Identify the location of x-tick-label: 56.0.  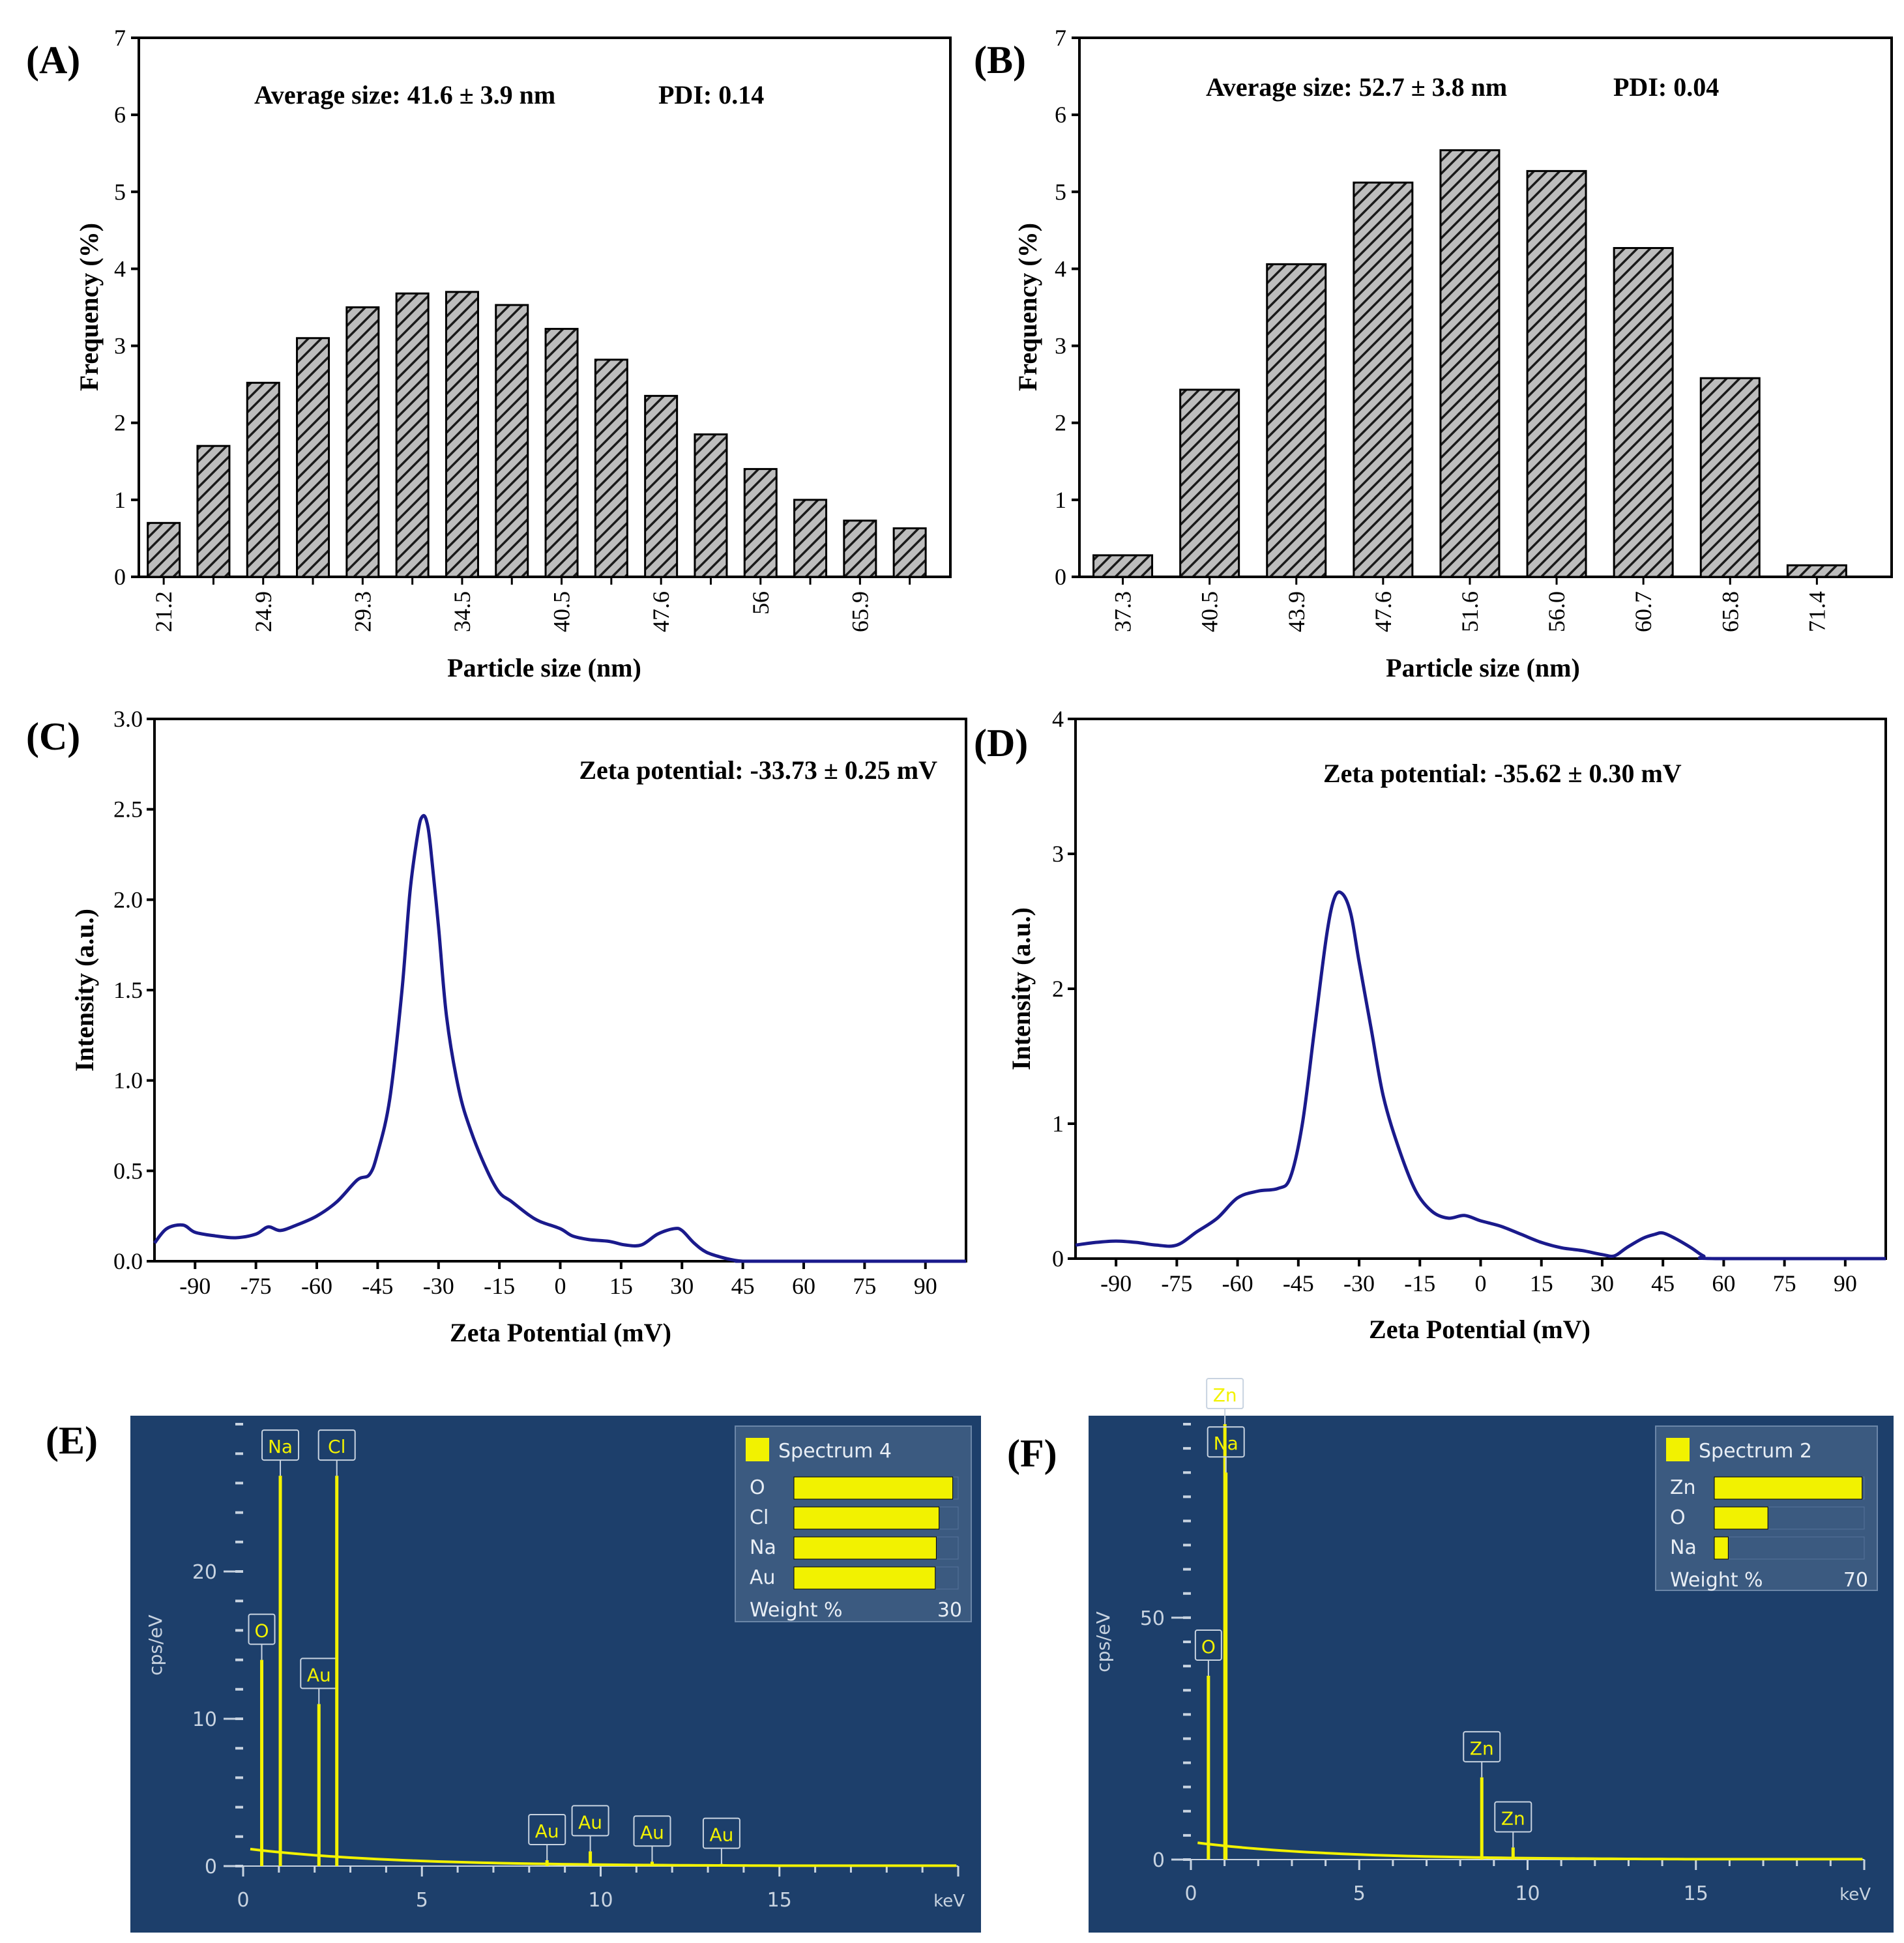
(1557, 611).